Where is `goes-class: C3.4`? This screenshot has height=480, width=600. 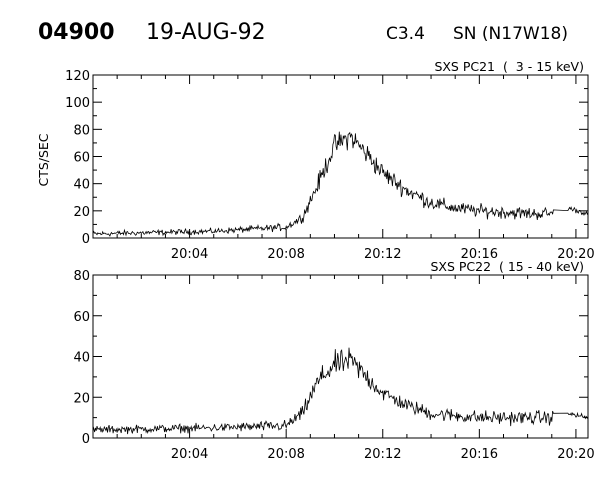
goes-class: C3.4 is located at coordinates (405, 34).